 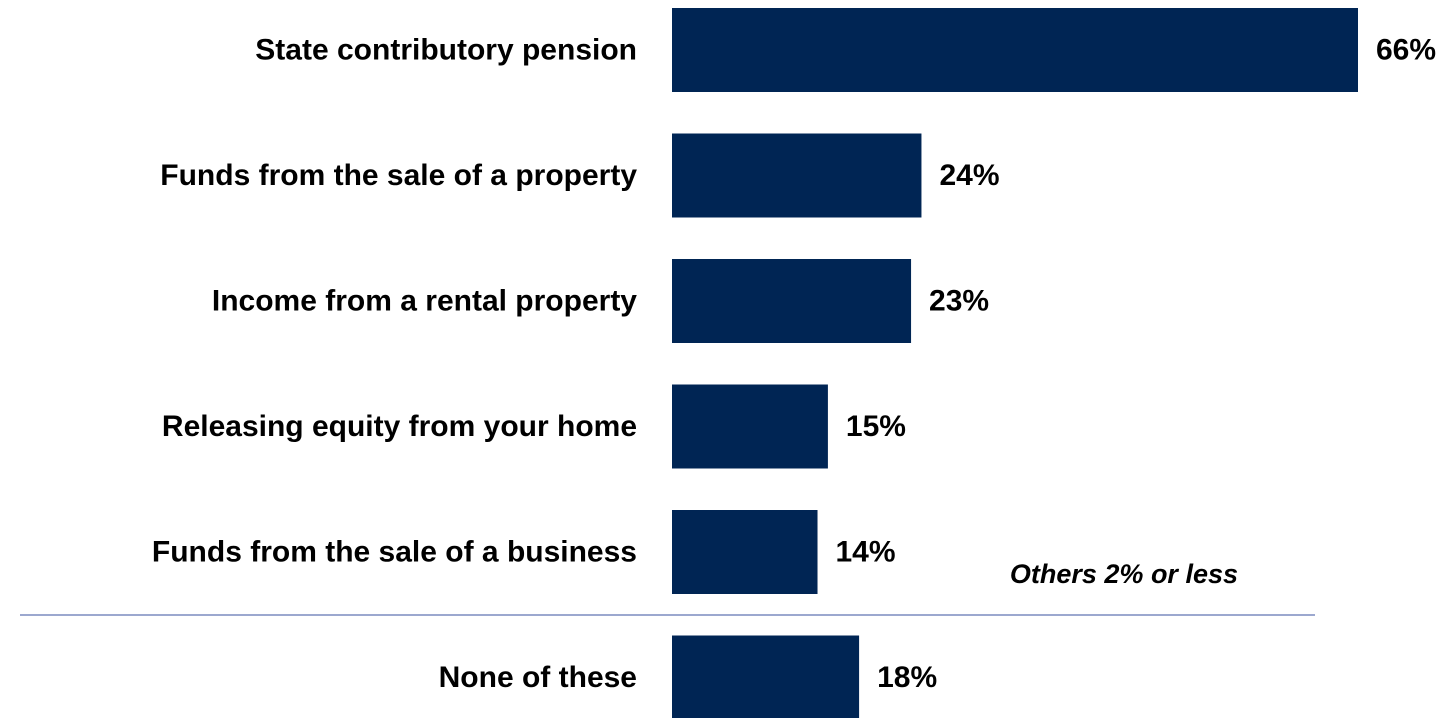 I want to click on annotation-others: Others 2% or less, so click(x=1124, y=574).